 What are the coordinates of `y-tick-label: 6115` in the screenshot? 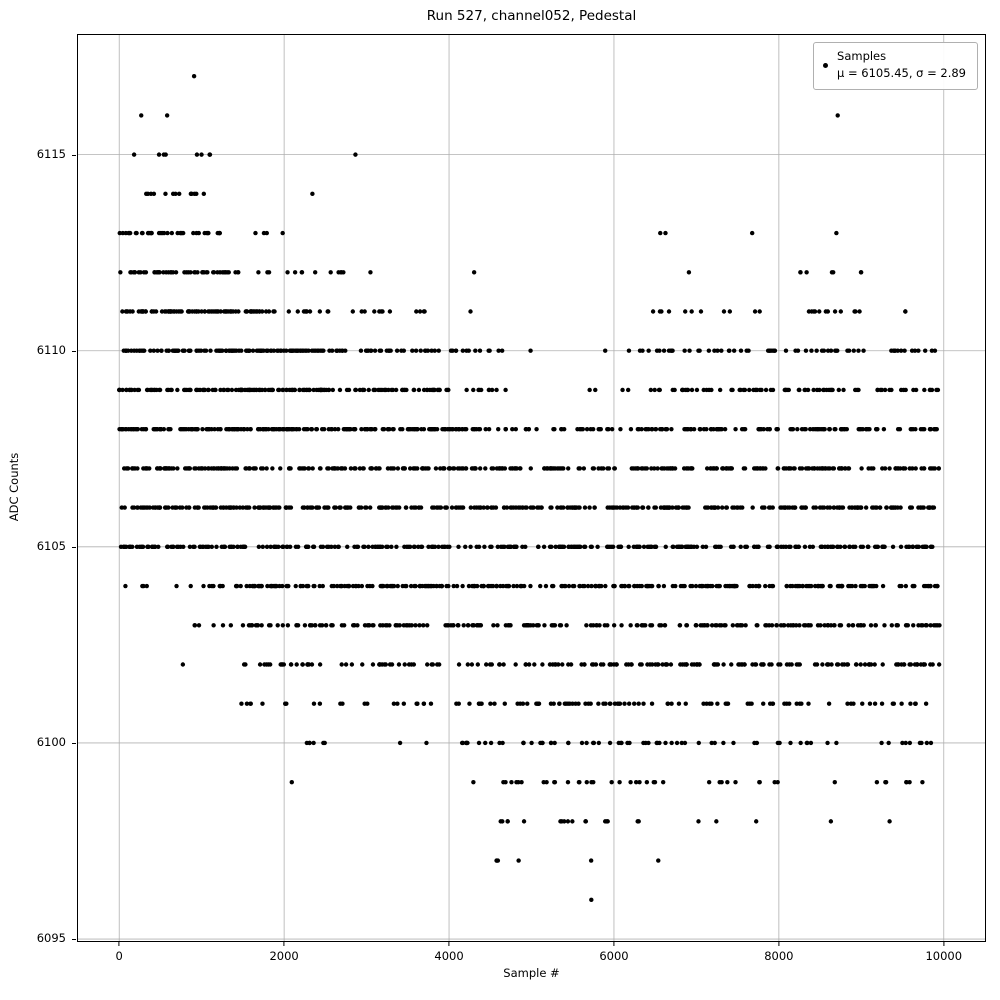 It's located at (51, 153).